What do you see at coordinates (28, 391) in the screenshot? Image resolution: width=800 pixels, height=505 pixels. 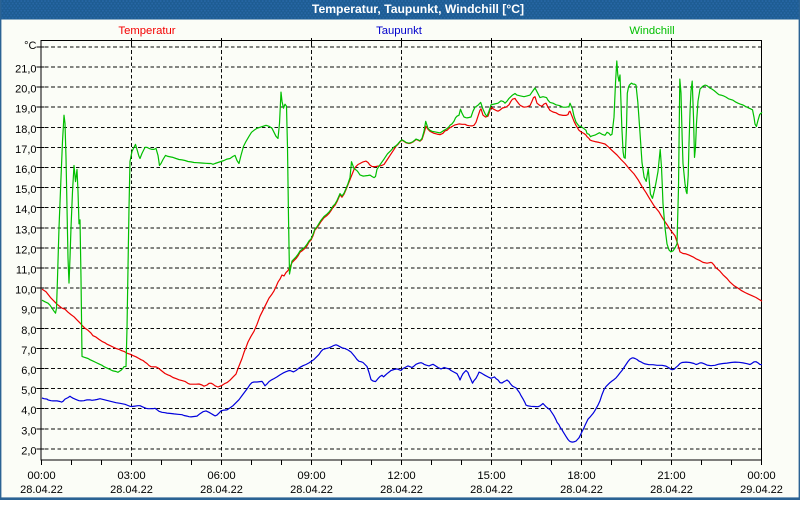 I see `svg-text: 5,0` at bounding box center [28, 391].